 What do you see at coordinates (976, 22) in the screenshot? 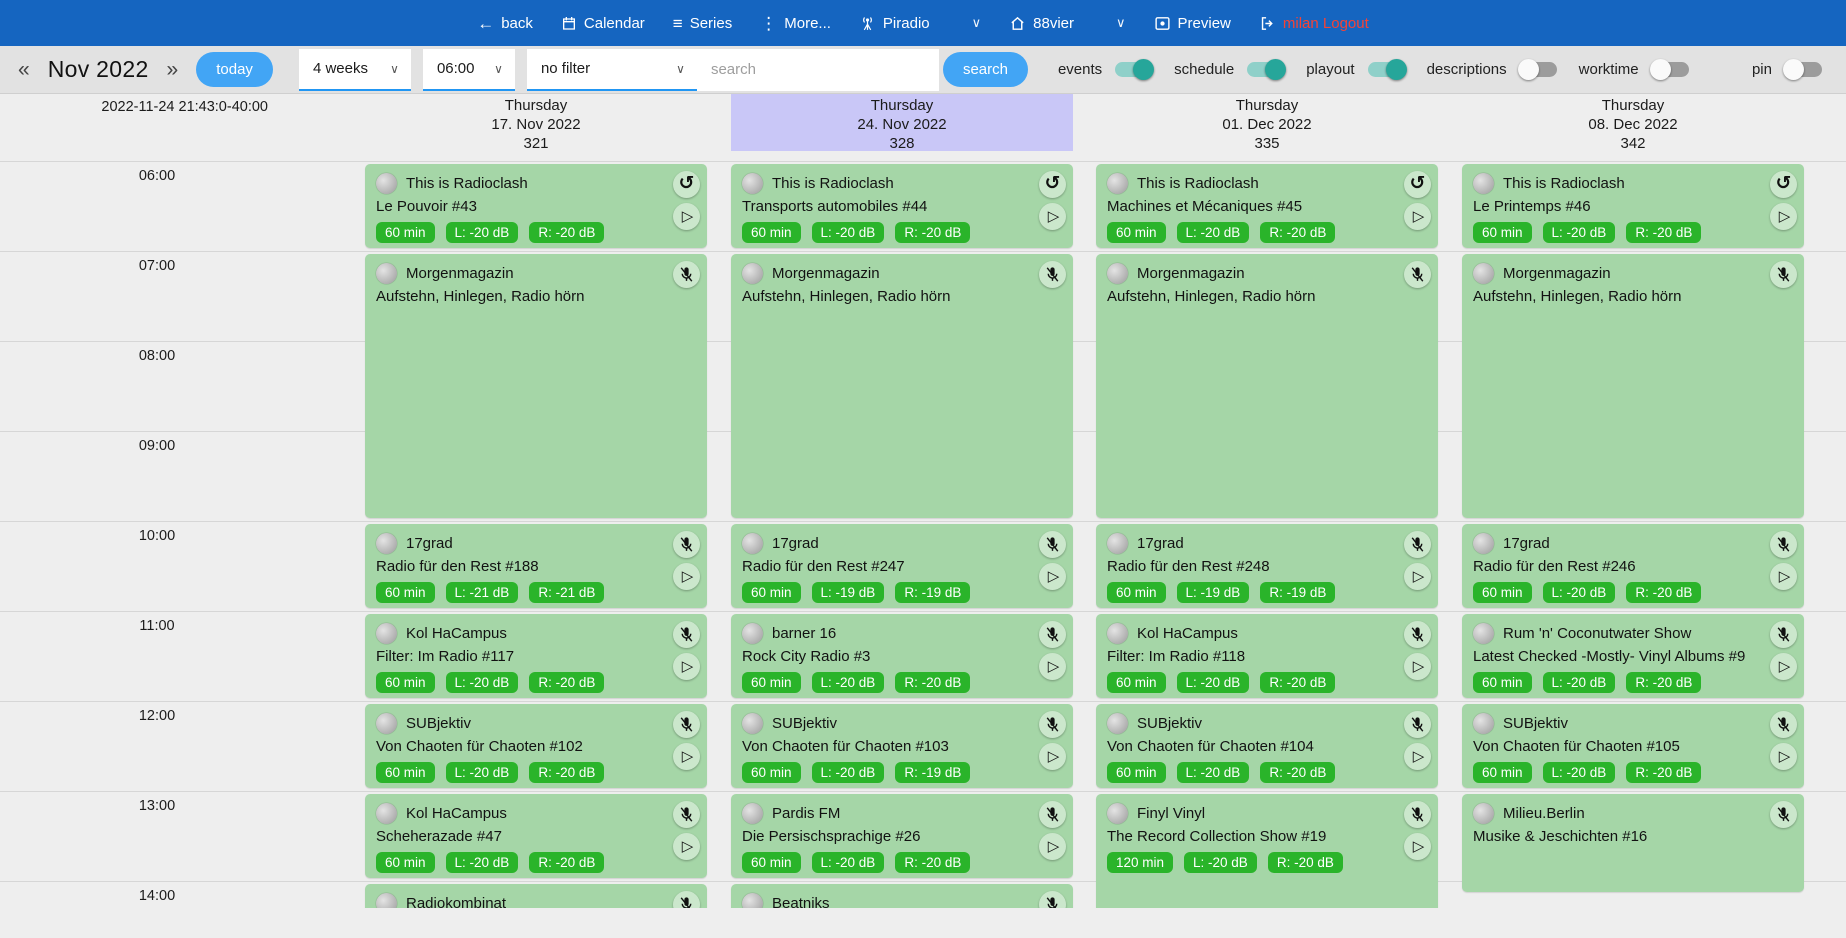
I see `piradio-dropdown-chevron-icon: ∨` at bounding box center [976, 22].